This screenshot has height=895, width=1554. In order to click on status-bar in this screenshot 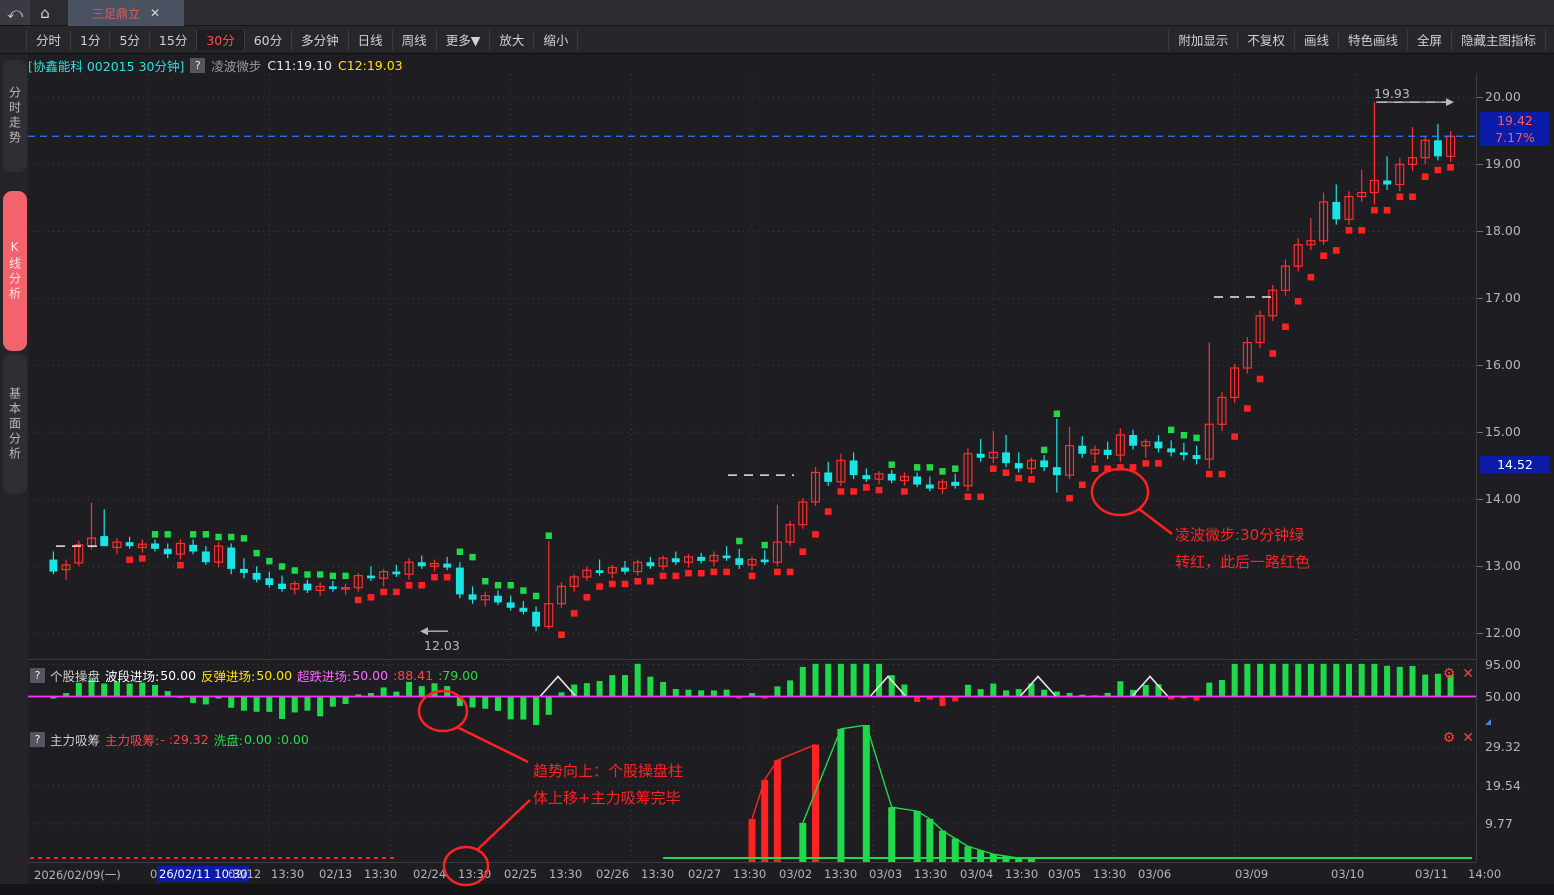, I will do `click(777, 889)`.